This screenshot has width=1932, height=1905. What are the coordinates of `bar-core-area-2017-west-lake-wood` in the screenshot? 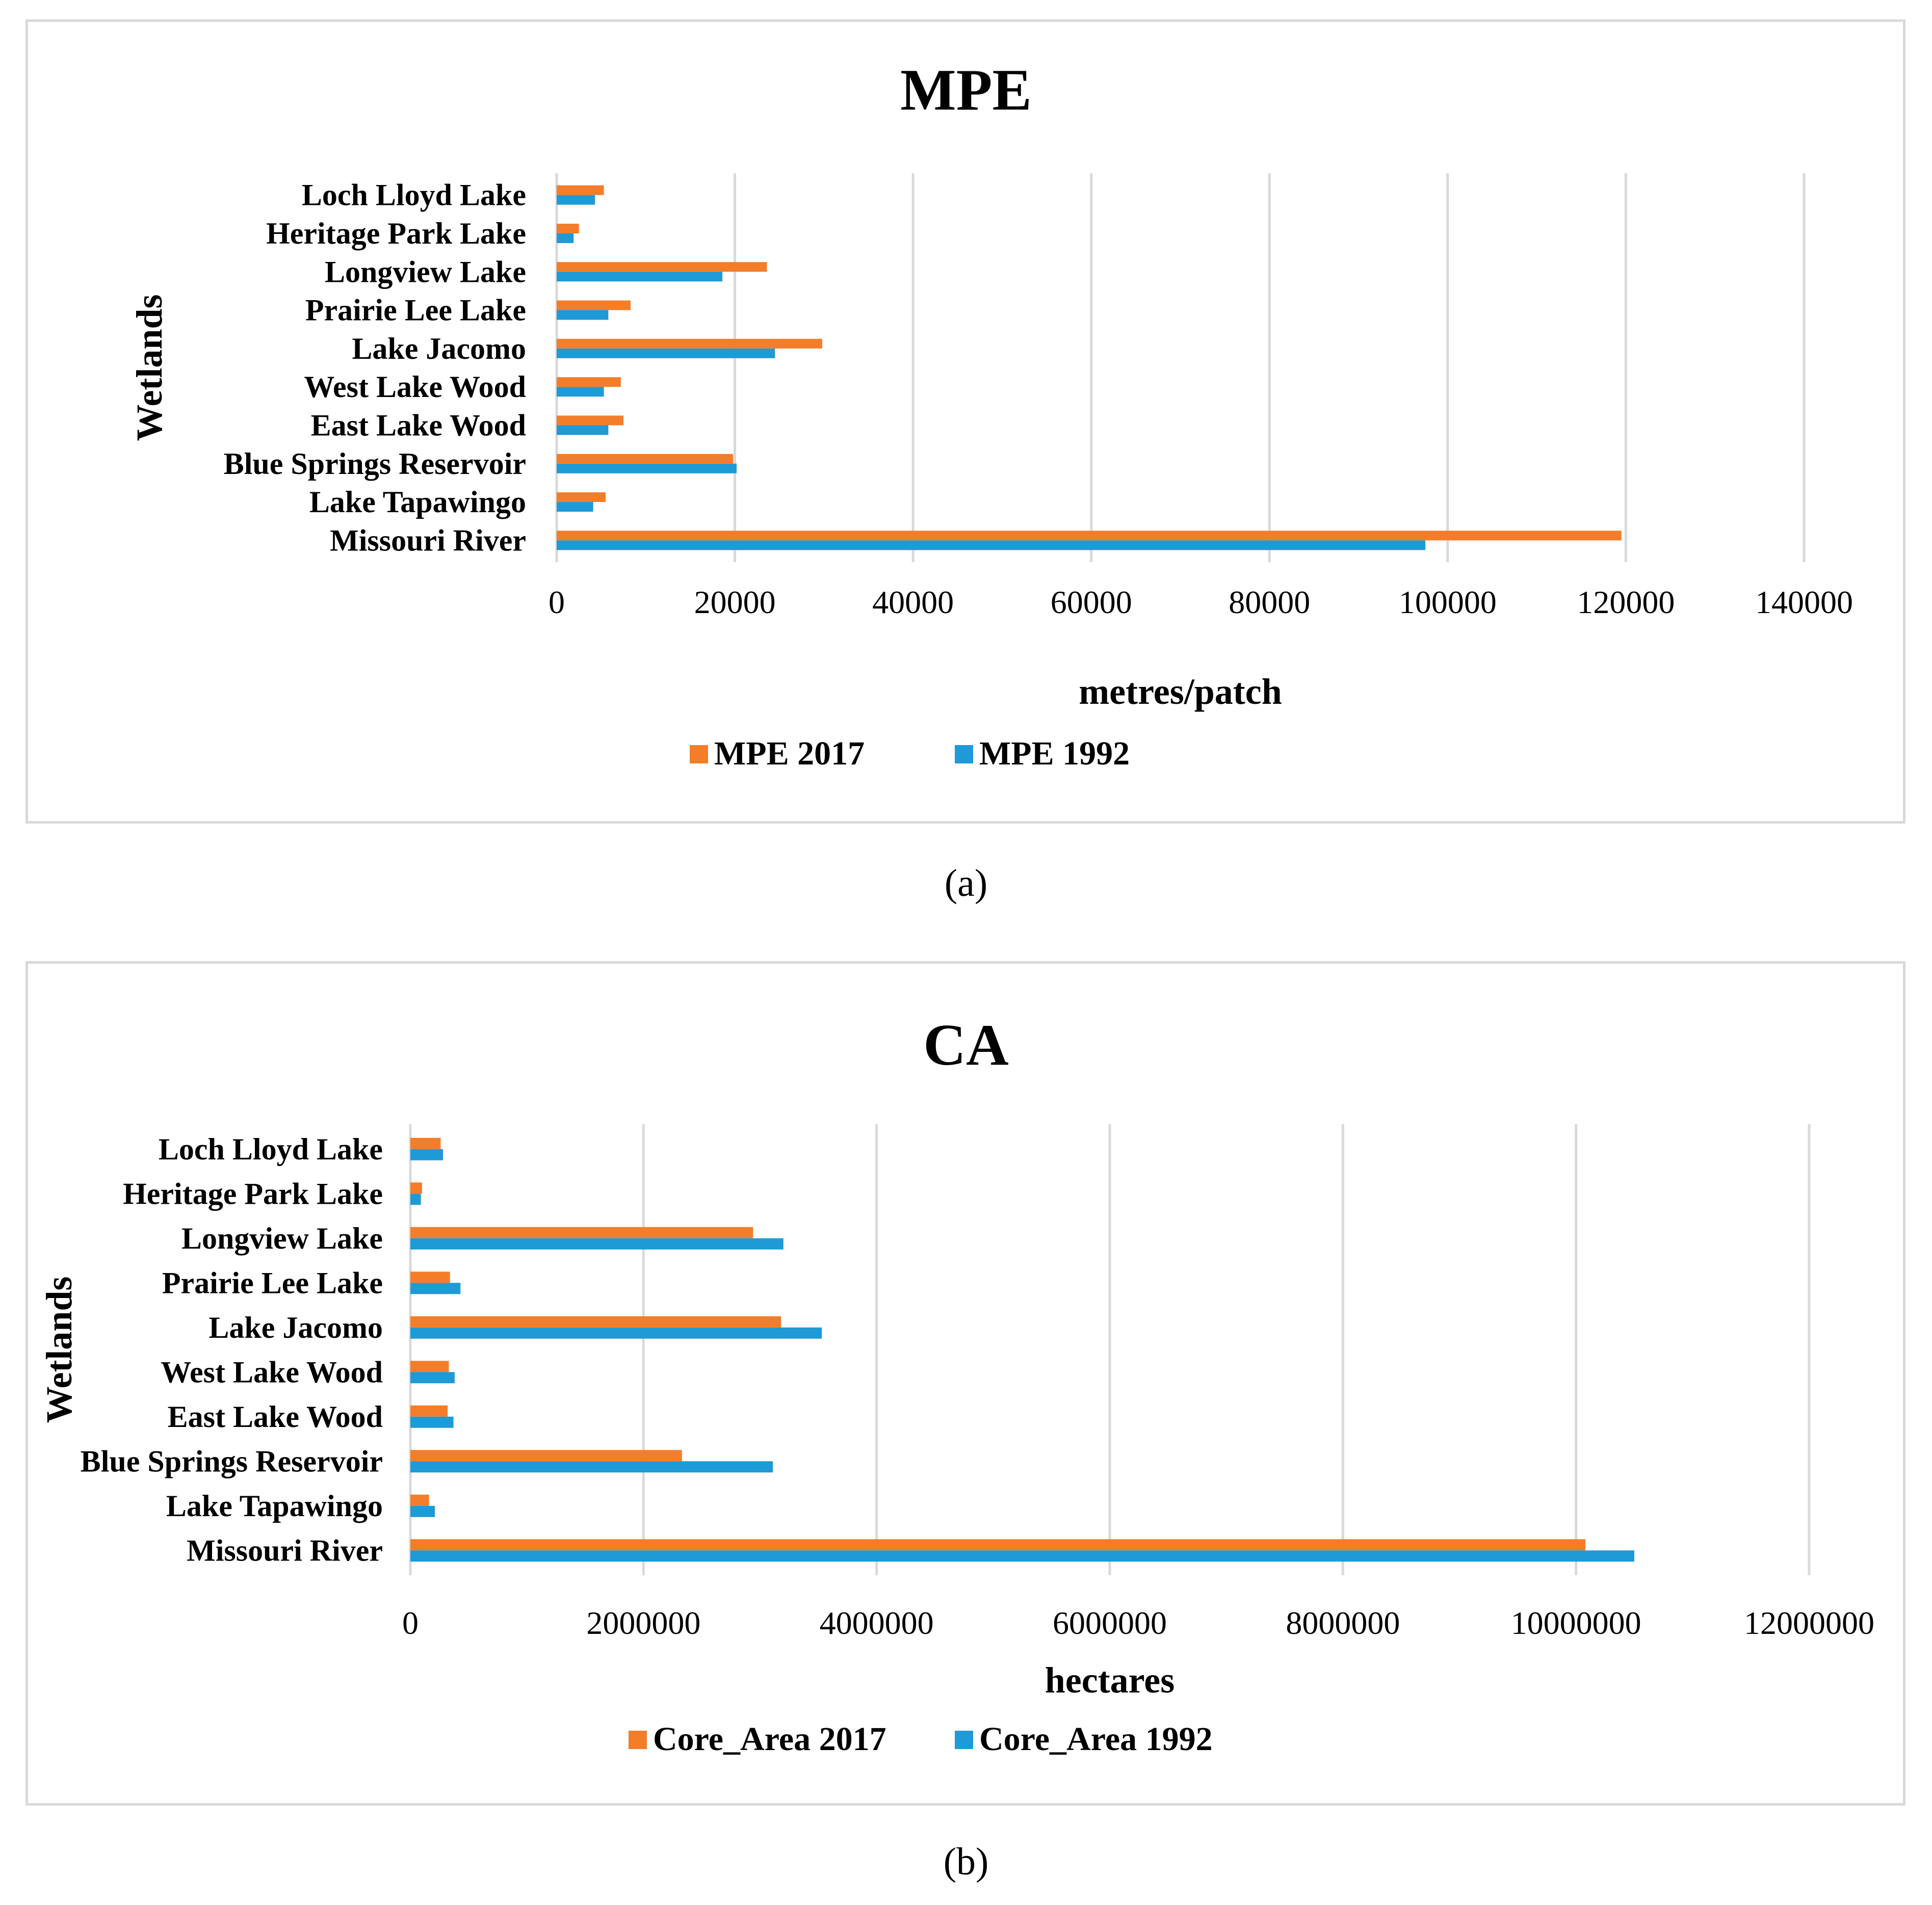 It's located at (429, 1366).